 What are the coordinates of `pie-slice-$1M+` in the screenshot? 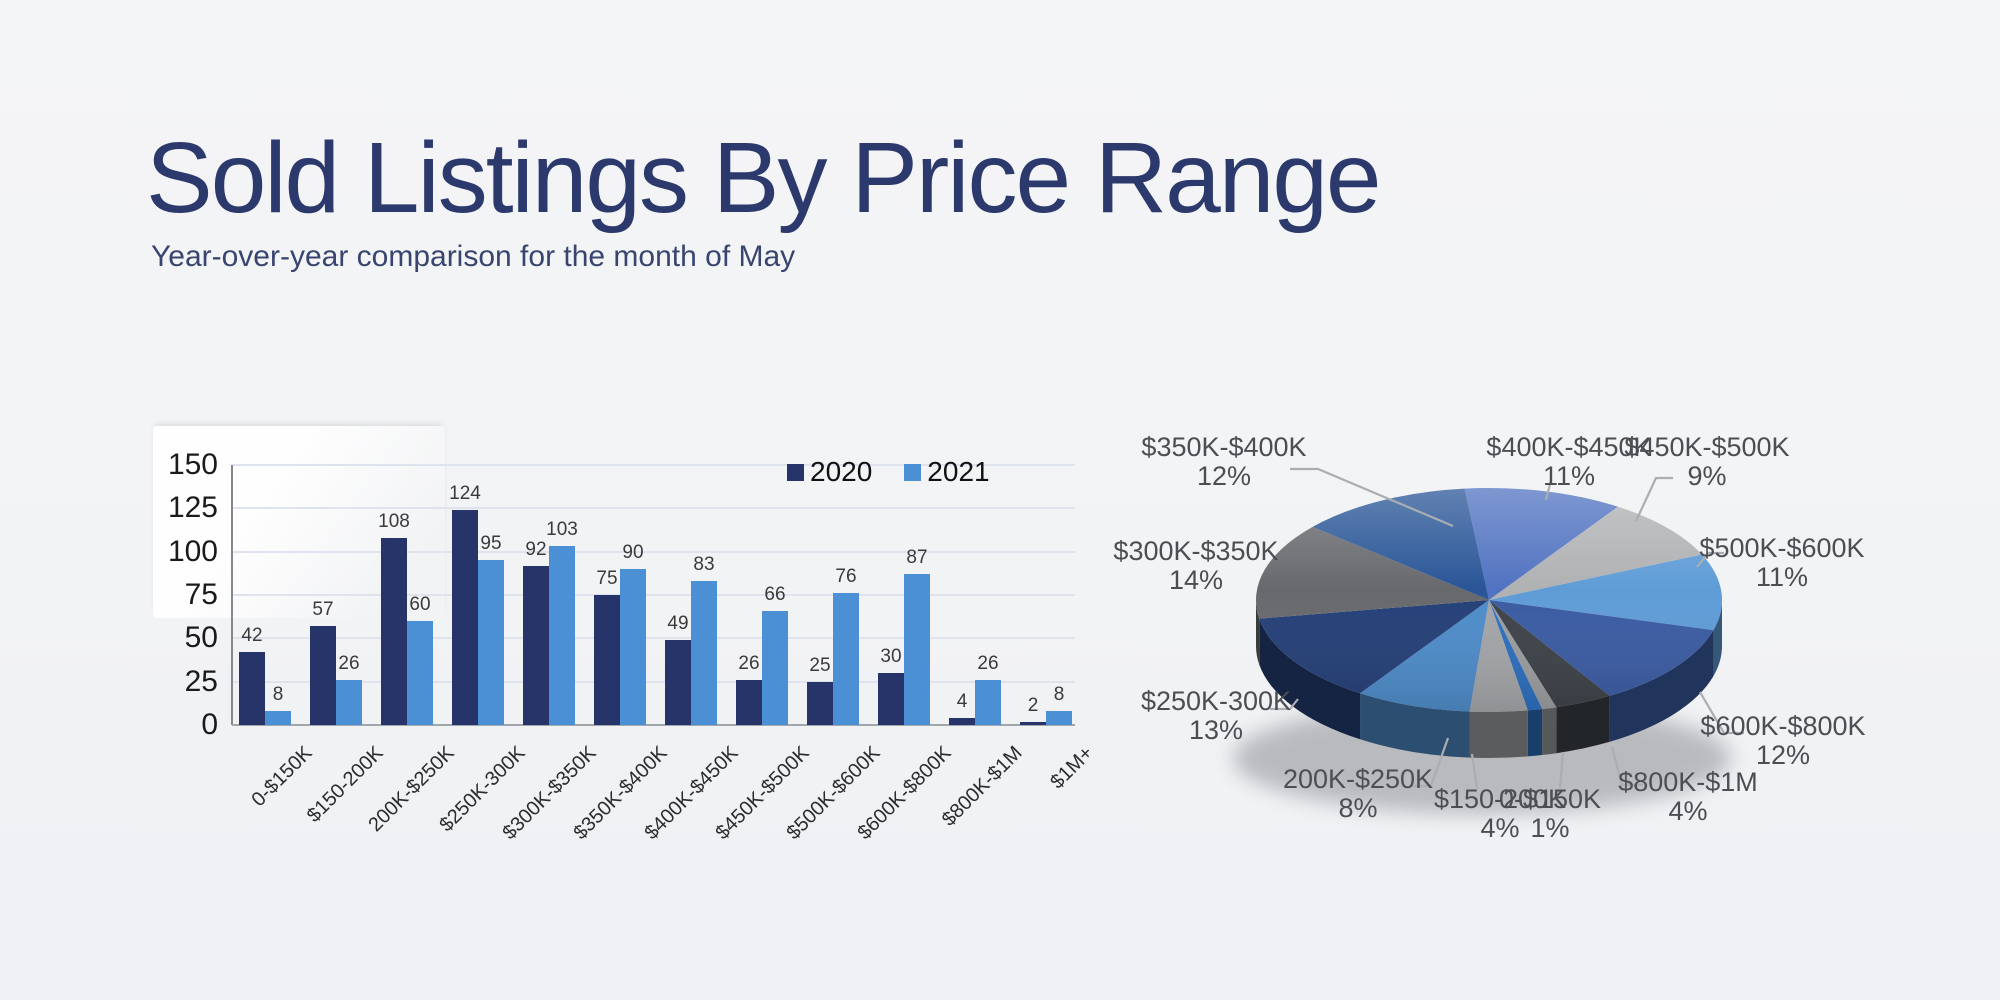 It's located at (1523, 655).